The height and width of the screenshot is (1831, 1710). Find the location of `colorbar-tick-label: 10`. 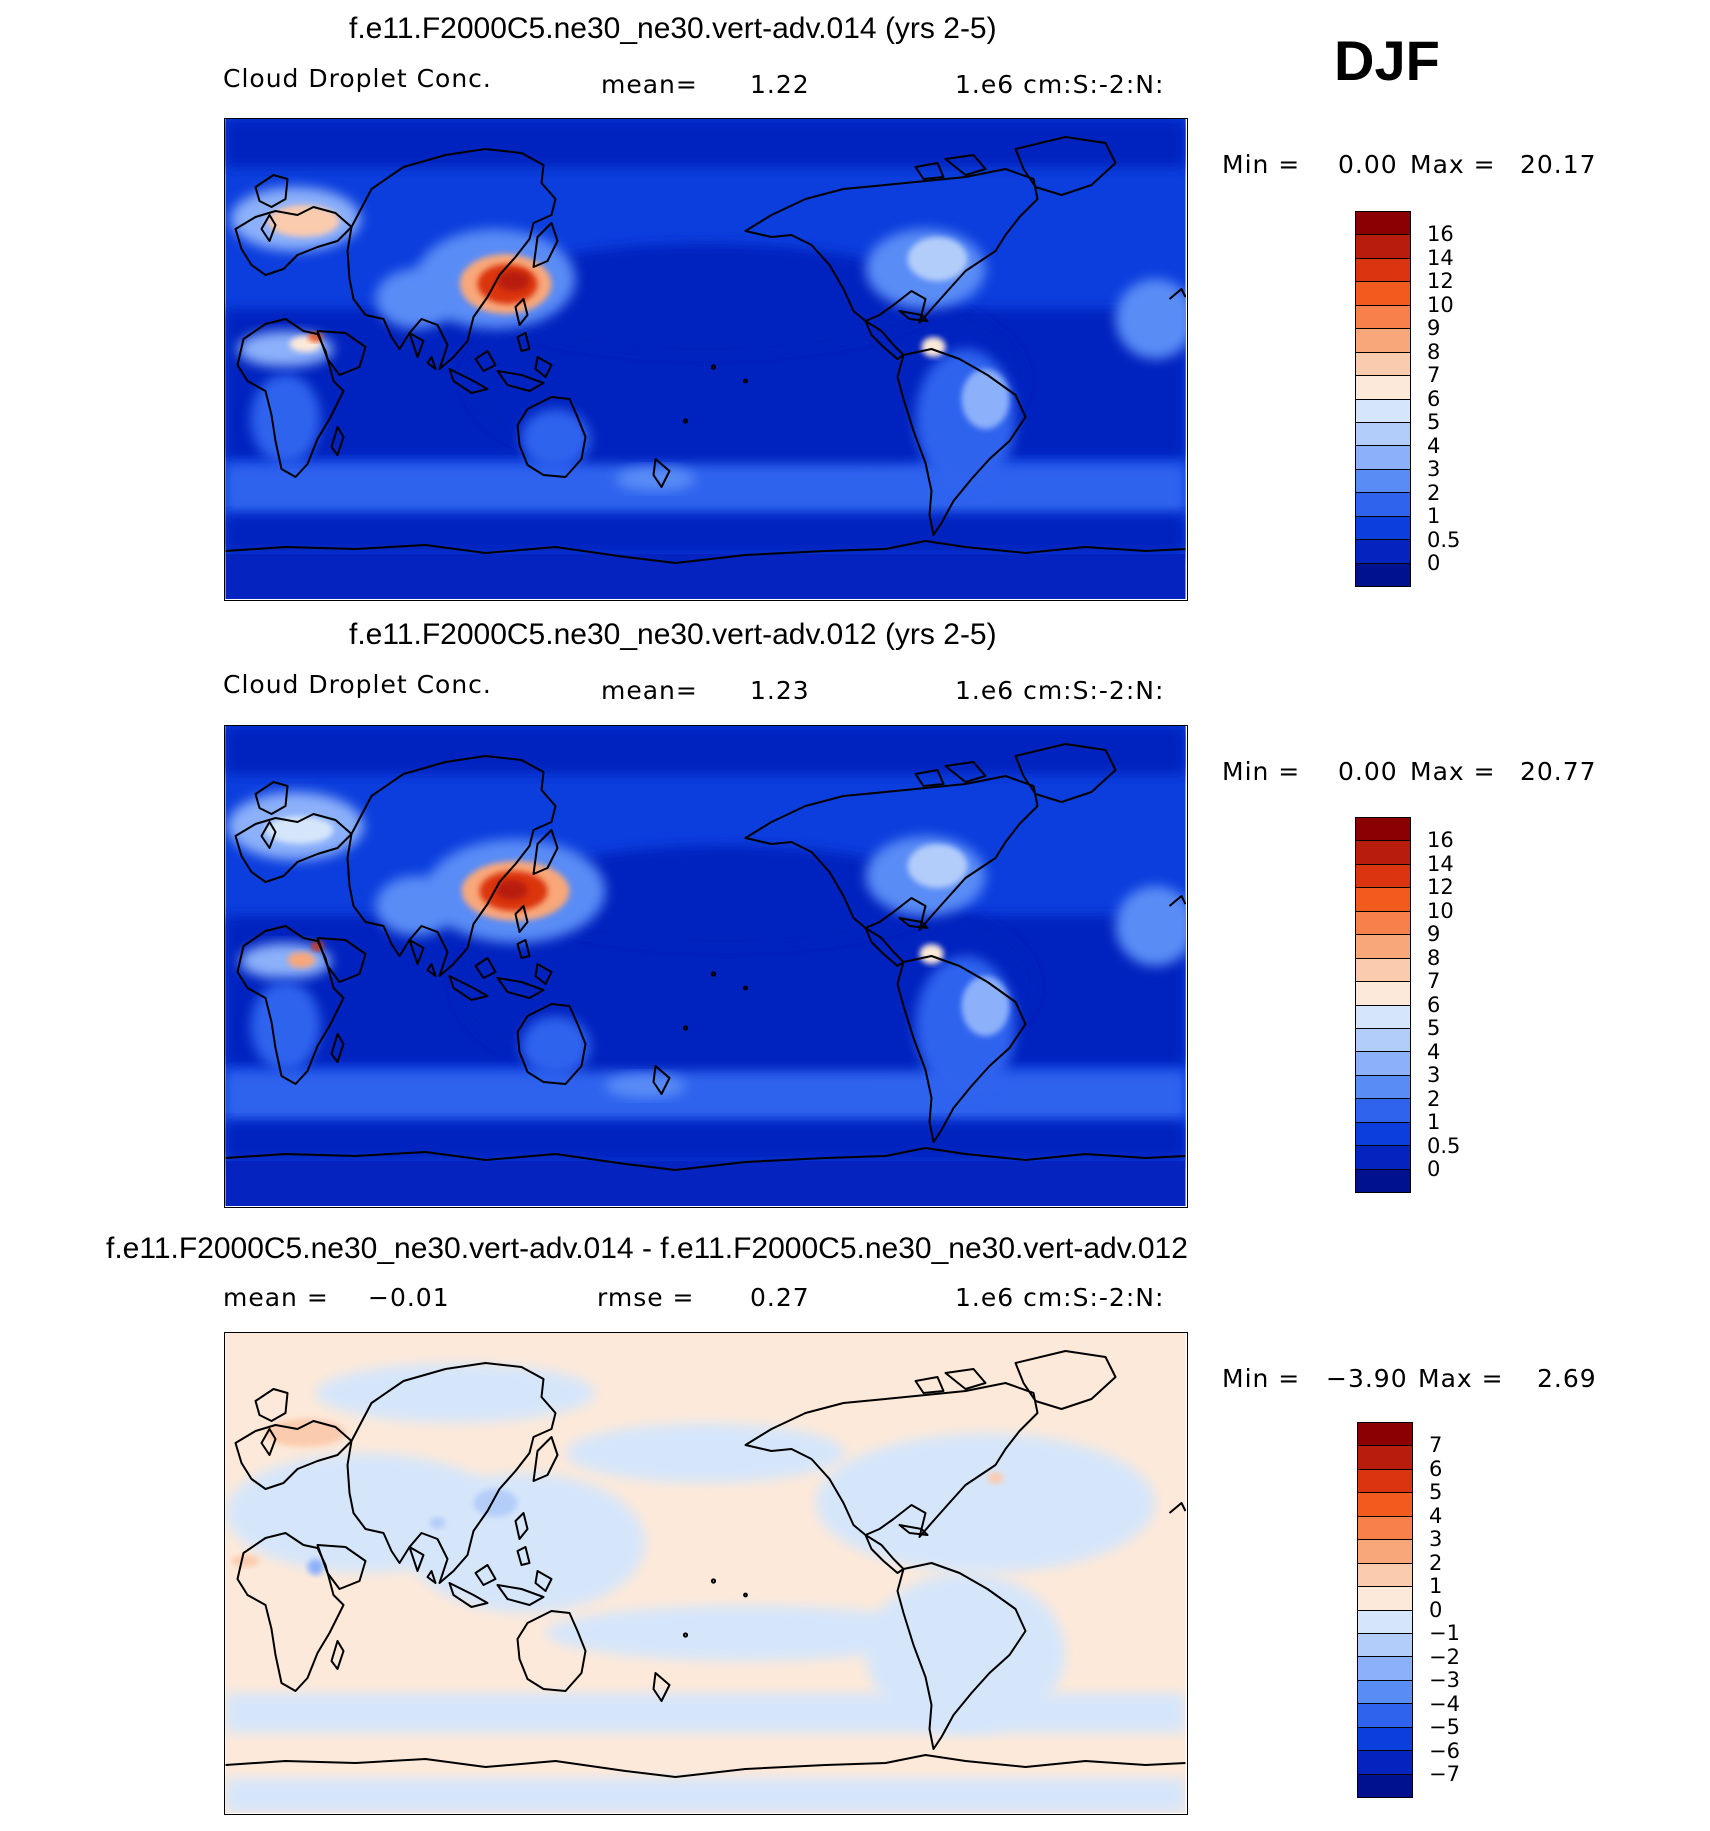

colorbar-tick-label: 10 is located at coordinates (1440, 910).